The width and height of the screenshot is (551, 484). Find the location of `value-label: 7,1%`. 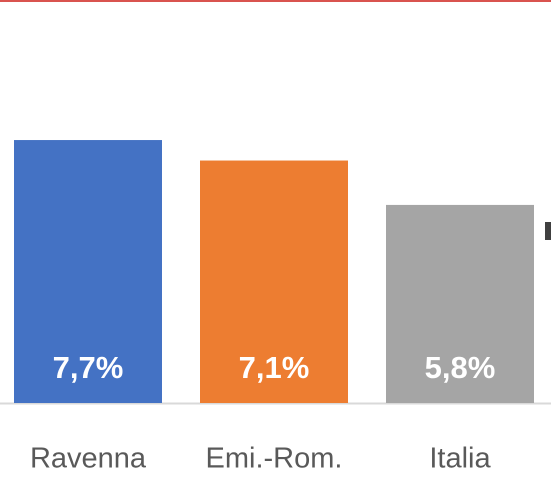

value-label: 7,1% is located at coordinates (274, 367).